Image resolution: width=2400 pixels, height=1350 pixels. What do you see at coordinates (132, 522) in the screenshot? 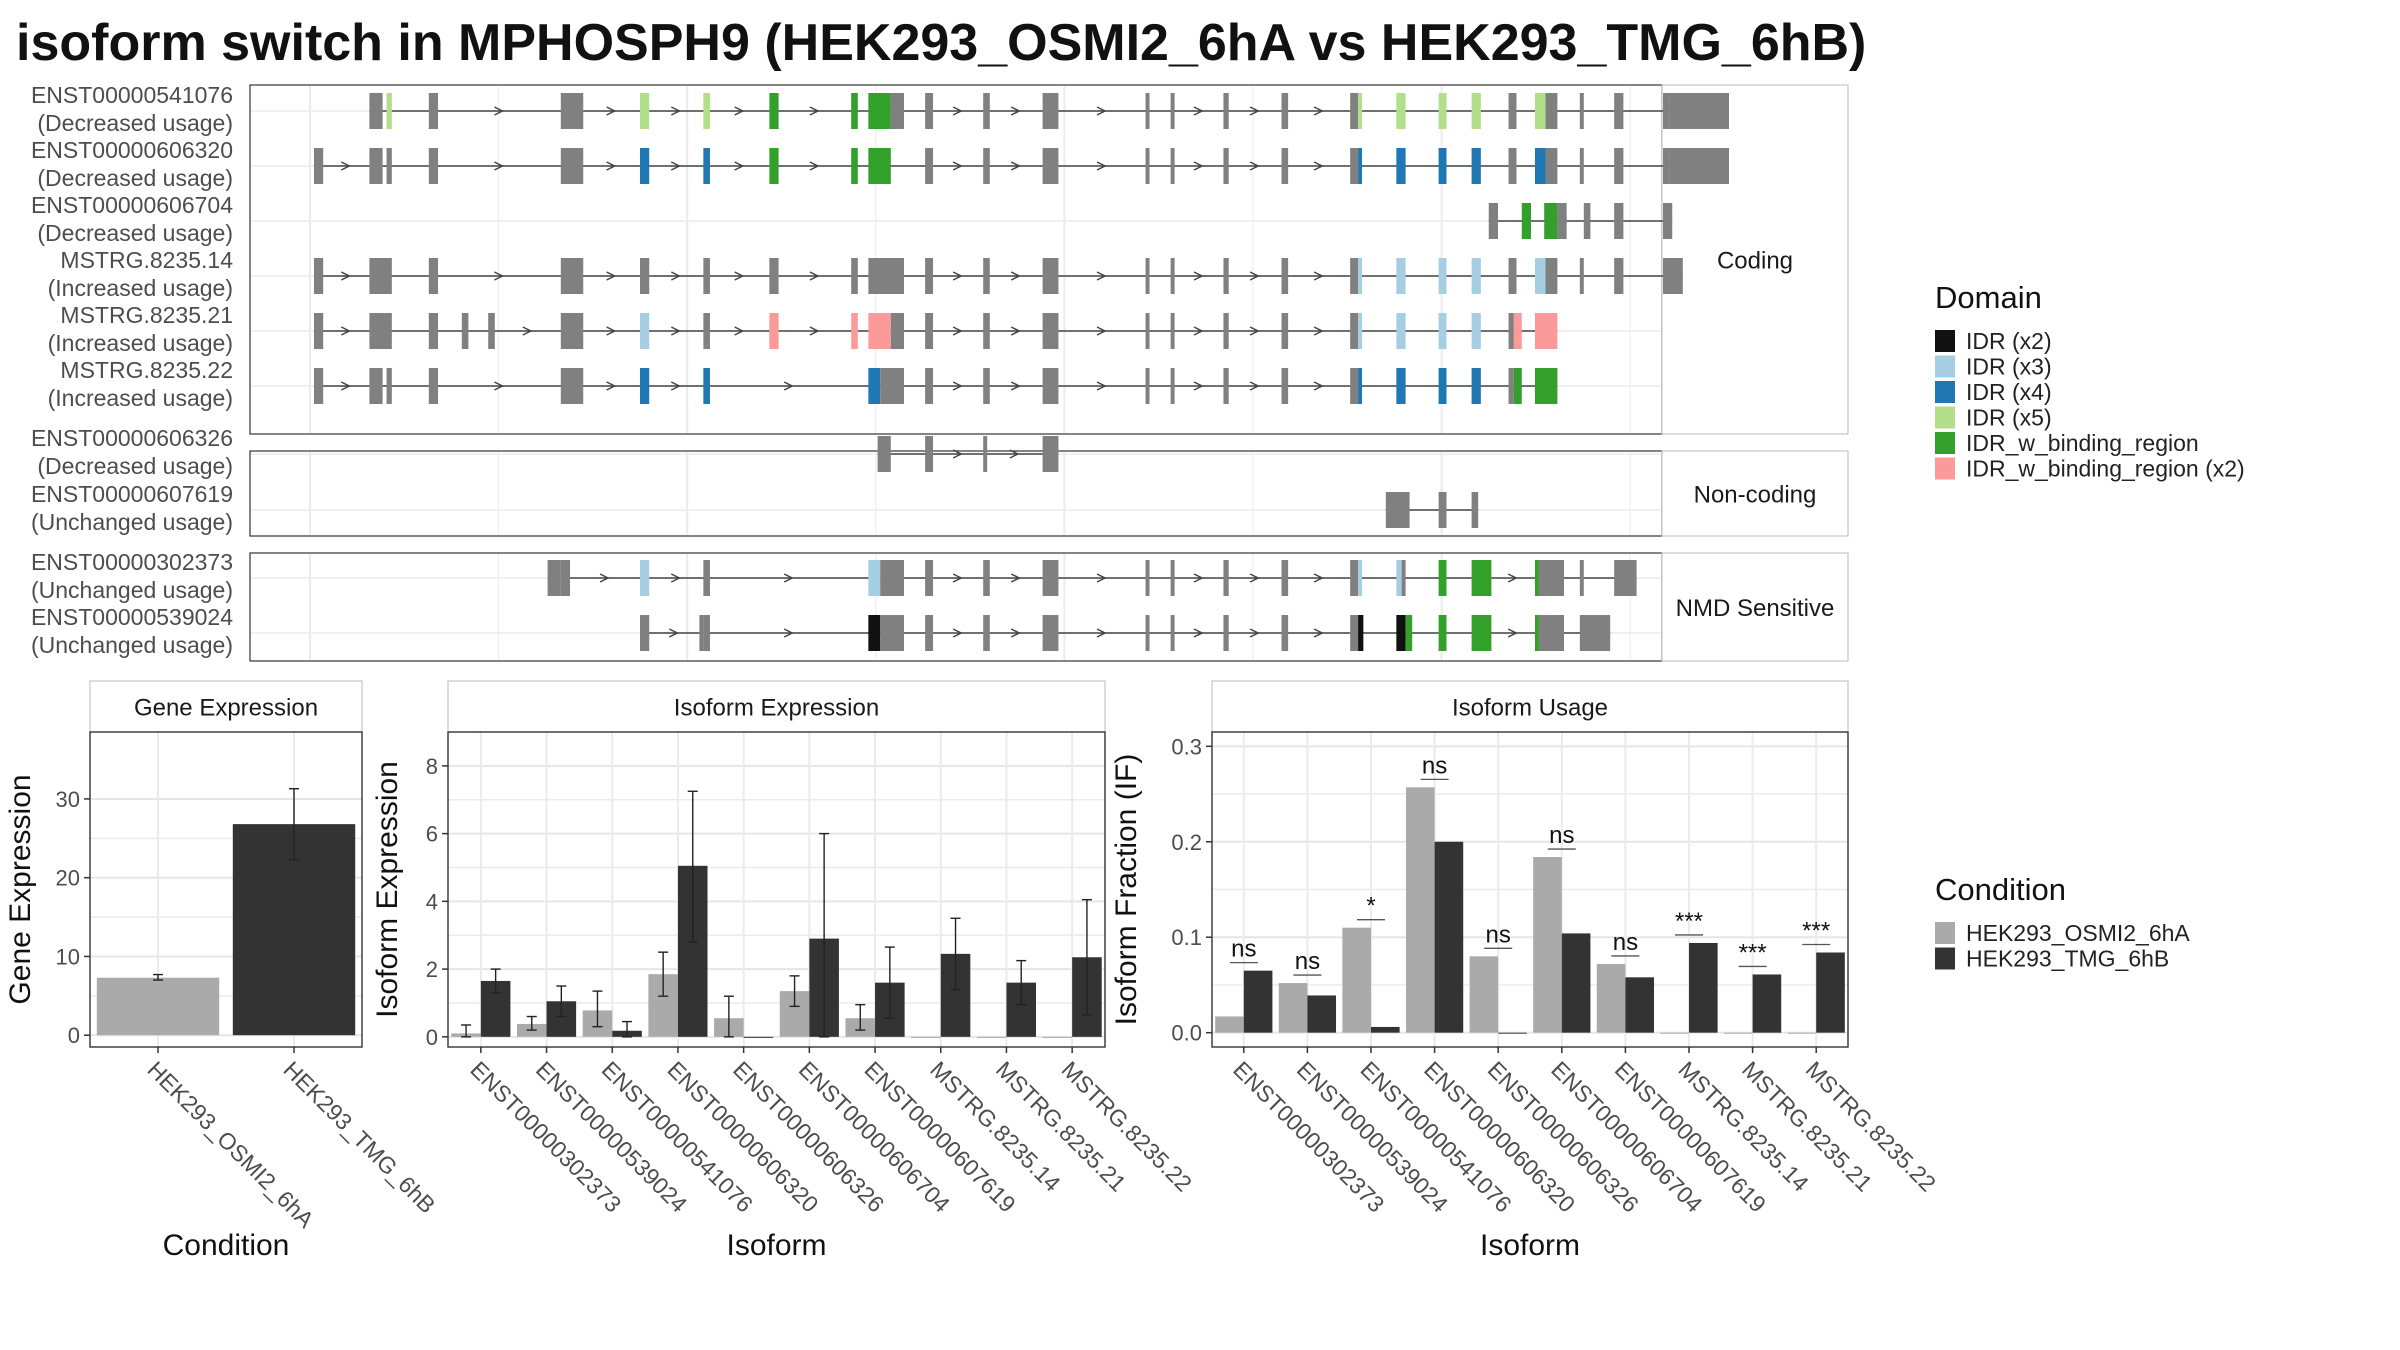
I see `track-usage-label: (Unchanged usage)` at bounding box center [132, 522].